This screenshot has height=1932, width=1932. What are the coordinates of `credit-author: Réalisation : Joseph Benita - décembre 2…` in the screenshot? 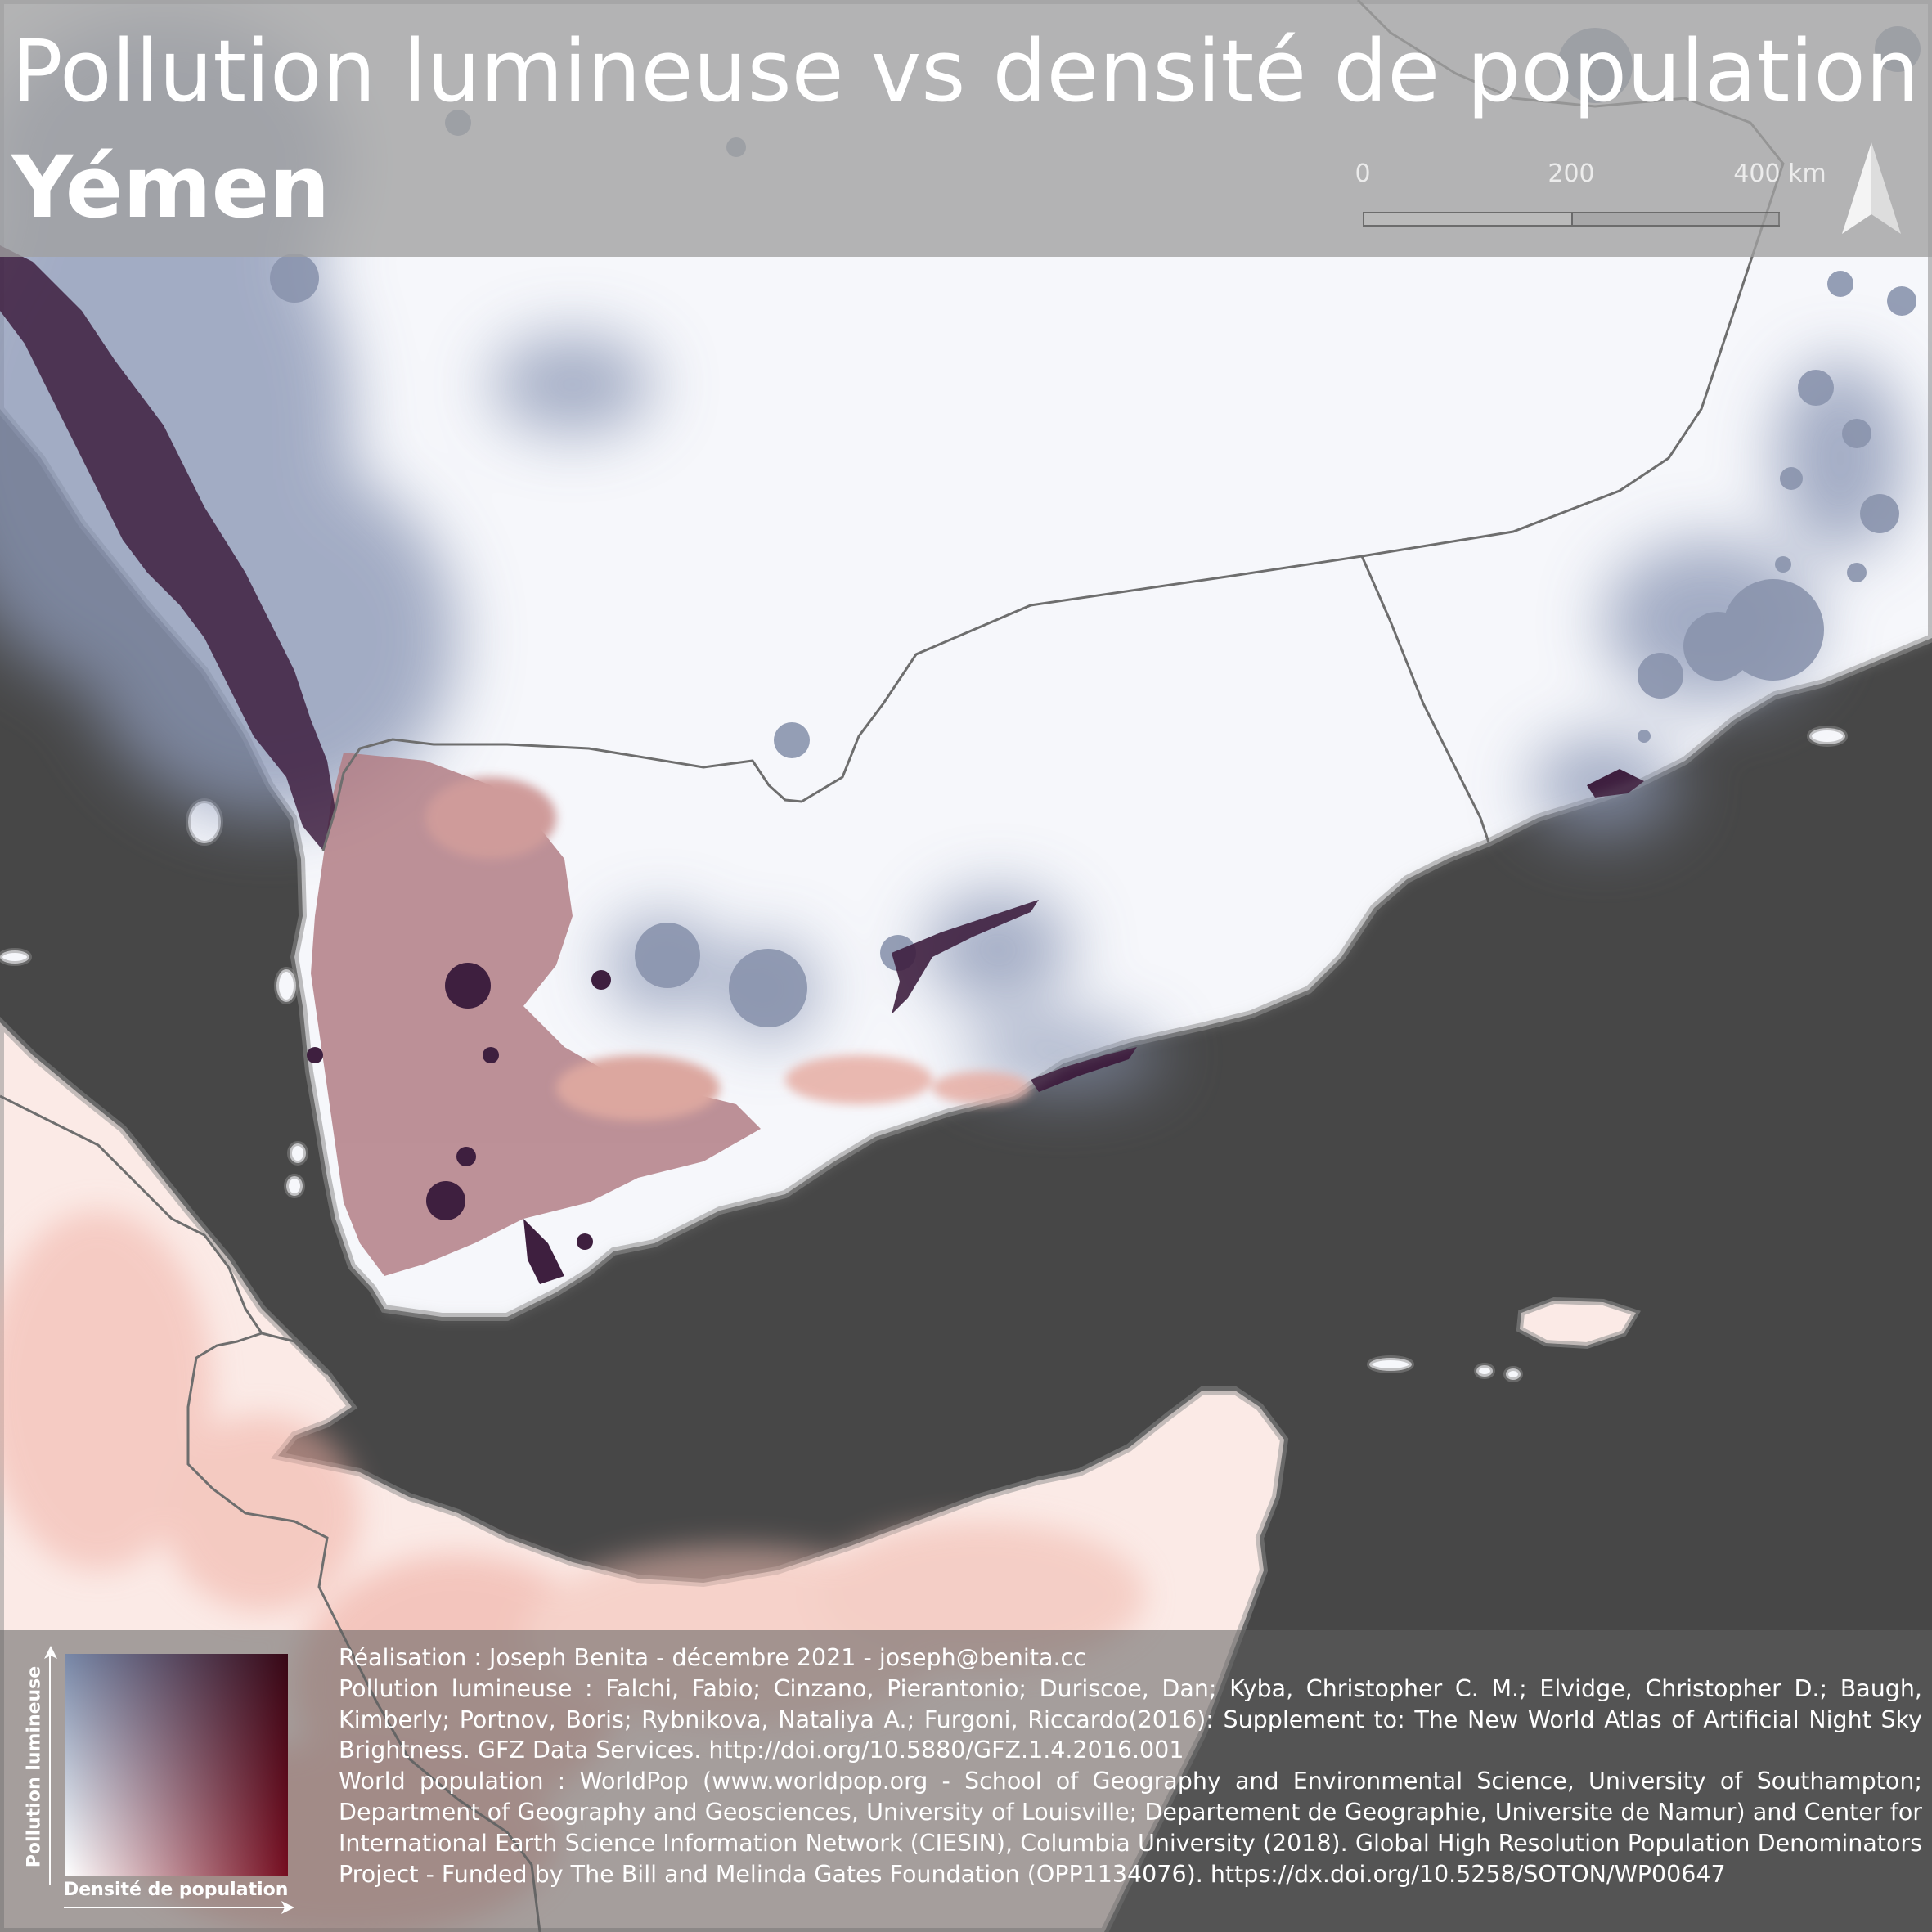 It's located at (713, 1658).